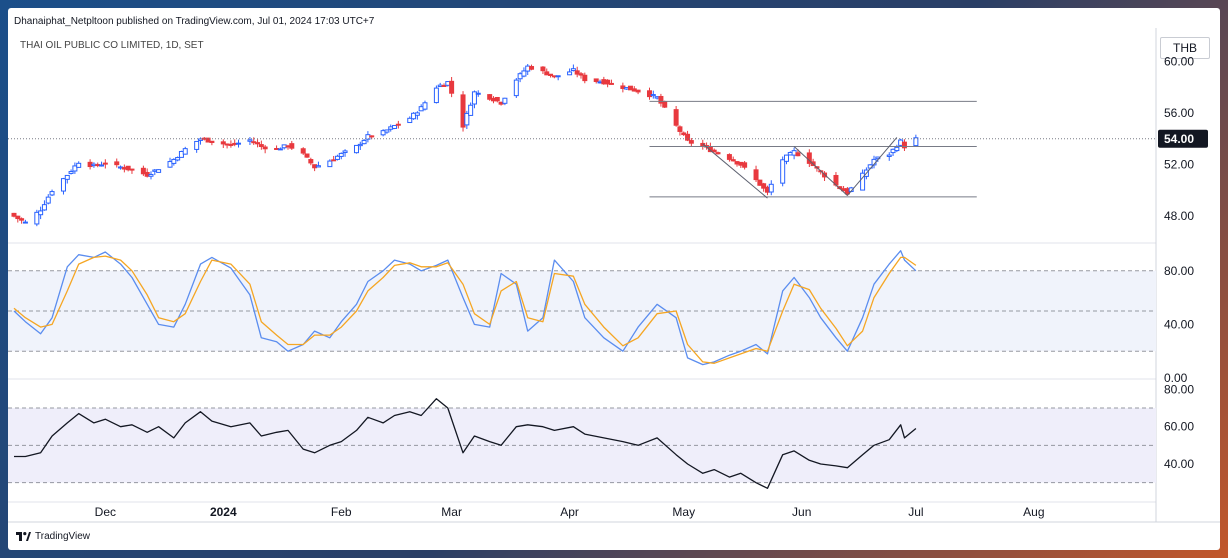 The height and width of the screenshot is (558, 1228). Describe the element at coordinates (341, 512) in the screenshot. I see `time-tick-label: Feb` at that location.